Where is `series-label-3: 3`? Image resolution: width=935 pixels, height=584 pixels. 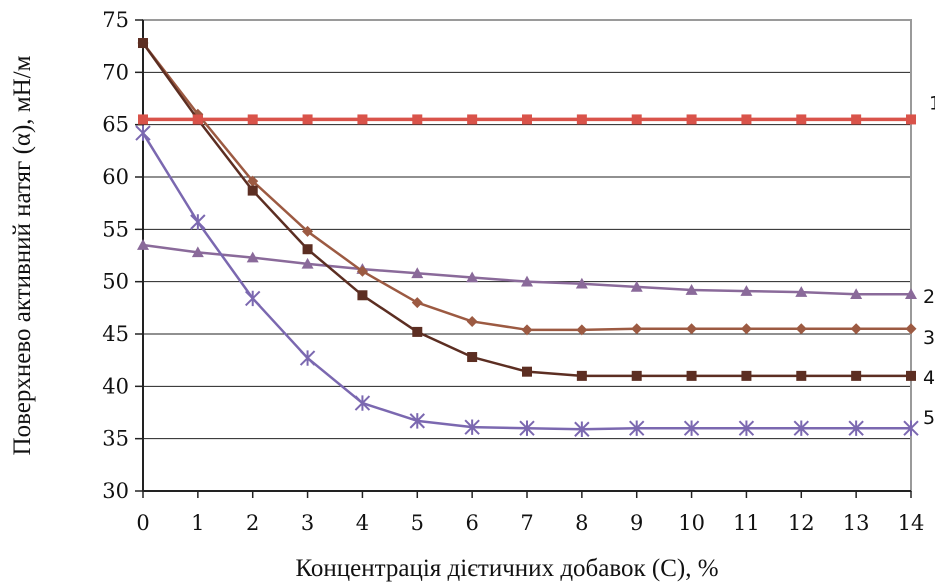
series-label-3: 3 is located at coordinates (929, 338).